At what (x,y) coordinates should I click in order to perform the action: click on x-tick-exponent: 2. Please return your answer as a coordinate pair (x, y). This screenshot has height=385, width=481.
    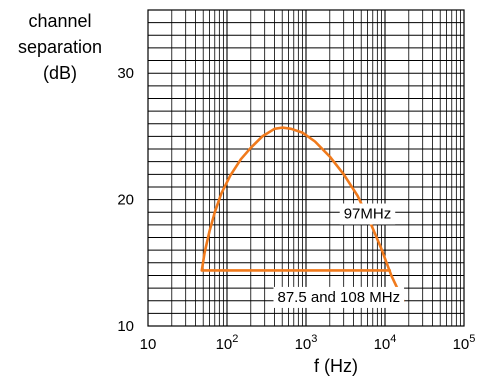
    Looking at the image, I should click on (235, 339).